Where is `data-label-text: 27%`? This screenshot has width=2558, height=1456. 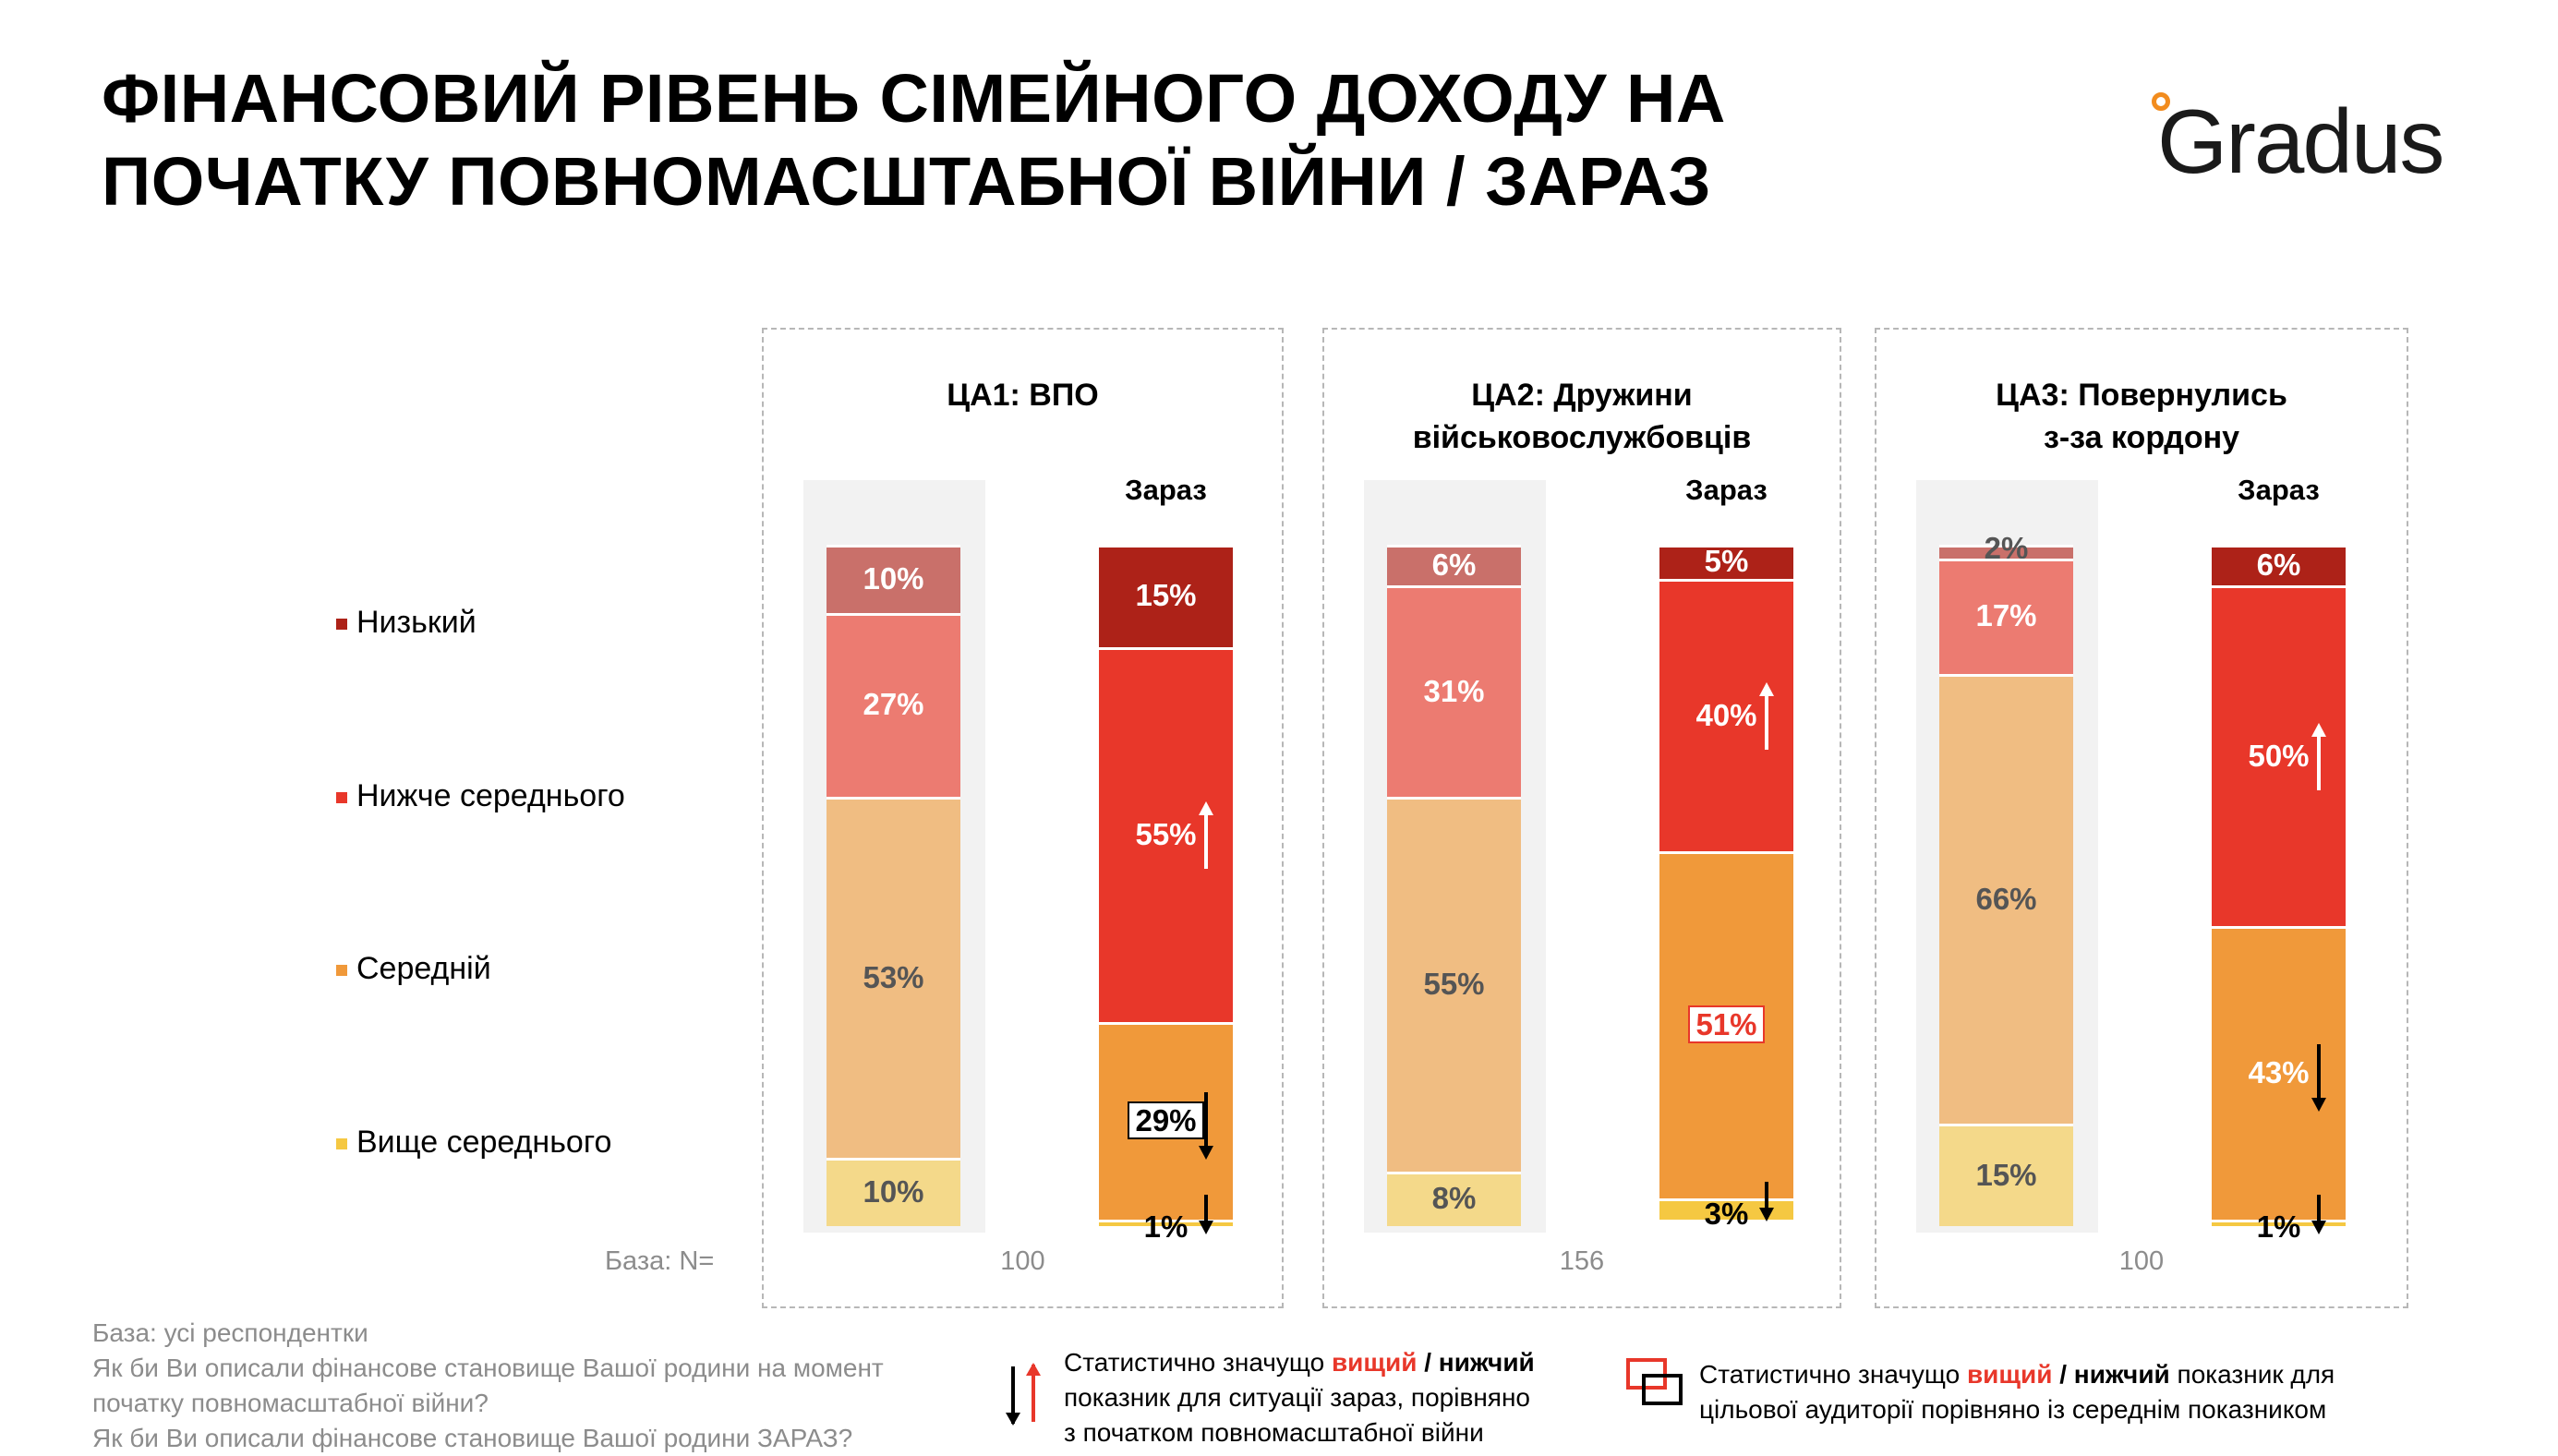 data-label-text: 27% is located at coordinates (893, 704).